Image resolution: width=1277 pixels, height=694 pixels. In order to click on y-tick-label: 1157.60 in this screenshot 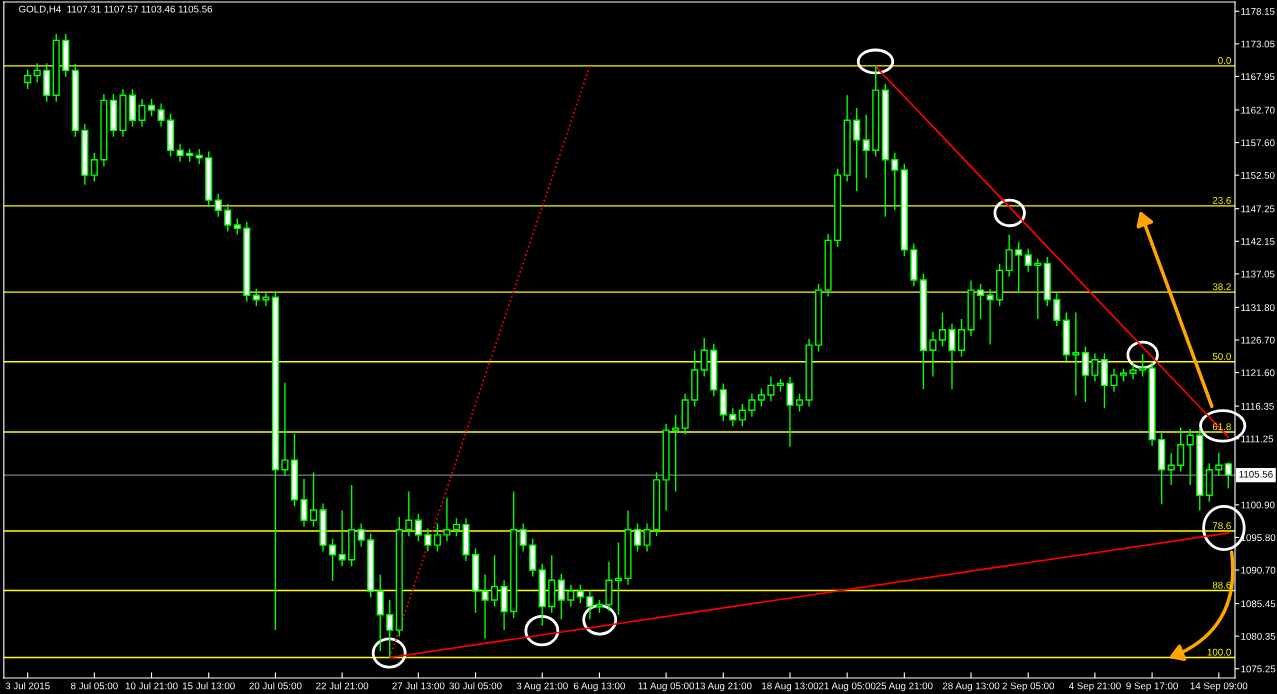, I will do `click(1258, 143)`.